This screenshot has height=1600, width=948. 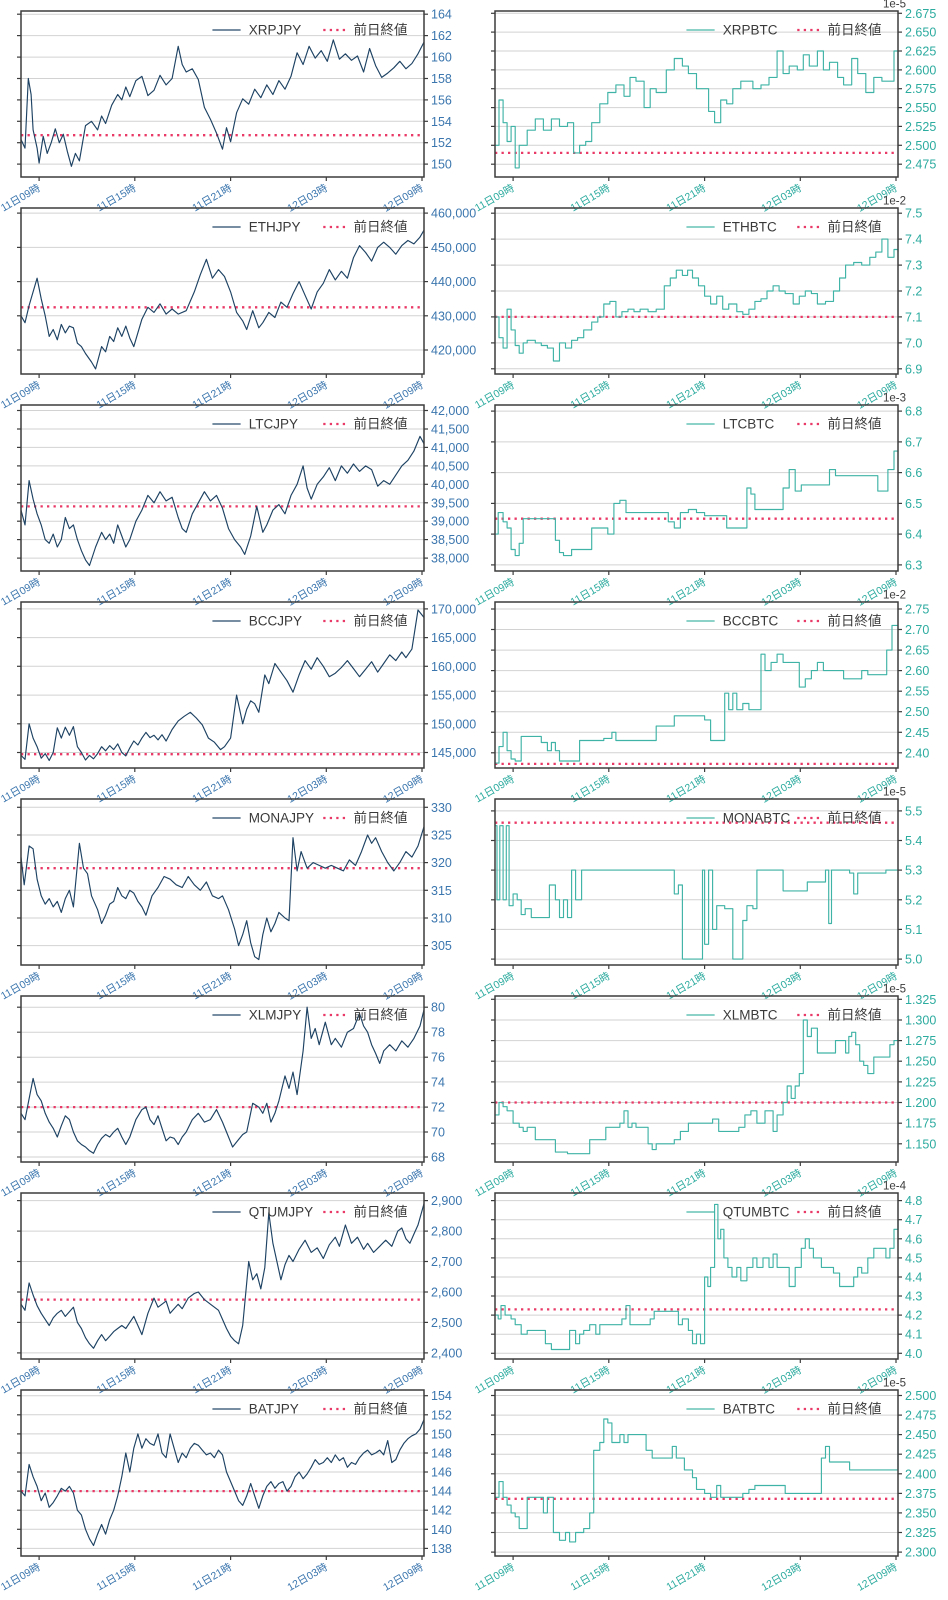 I want to click on y-tick-label: 320, so click(x=441, y=863).